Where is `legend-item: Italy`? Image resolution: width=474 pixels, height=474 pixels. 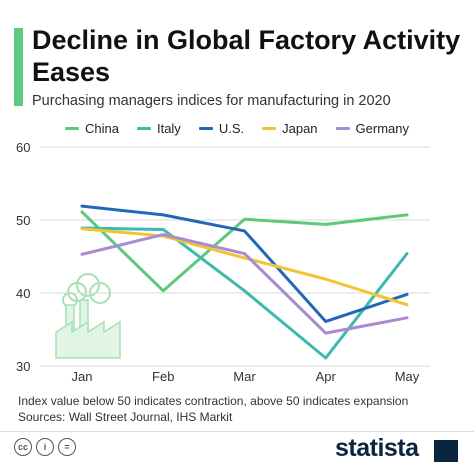
legend-item: Italy is located at coordinates (158, 128).